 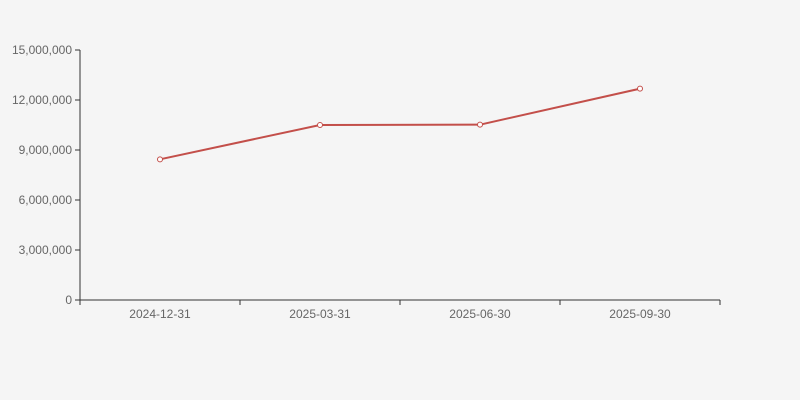 What do you see at coordinates (160, 314) in the screenshot?
I see `x-axis-label: 2024-12-31` at bounding box center [160, 314].